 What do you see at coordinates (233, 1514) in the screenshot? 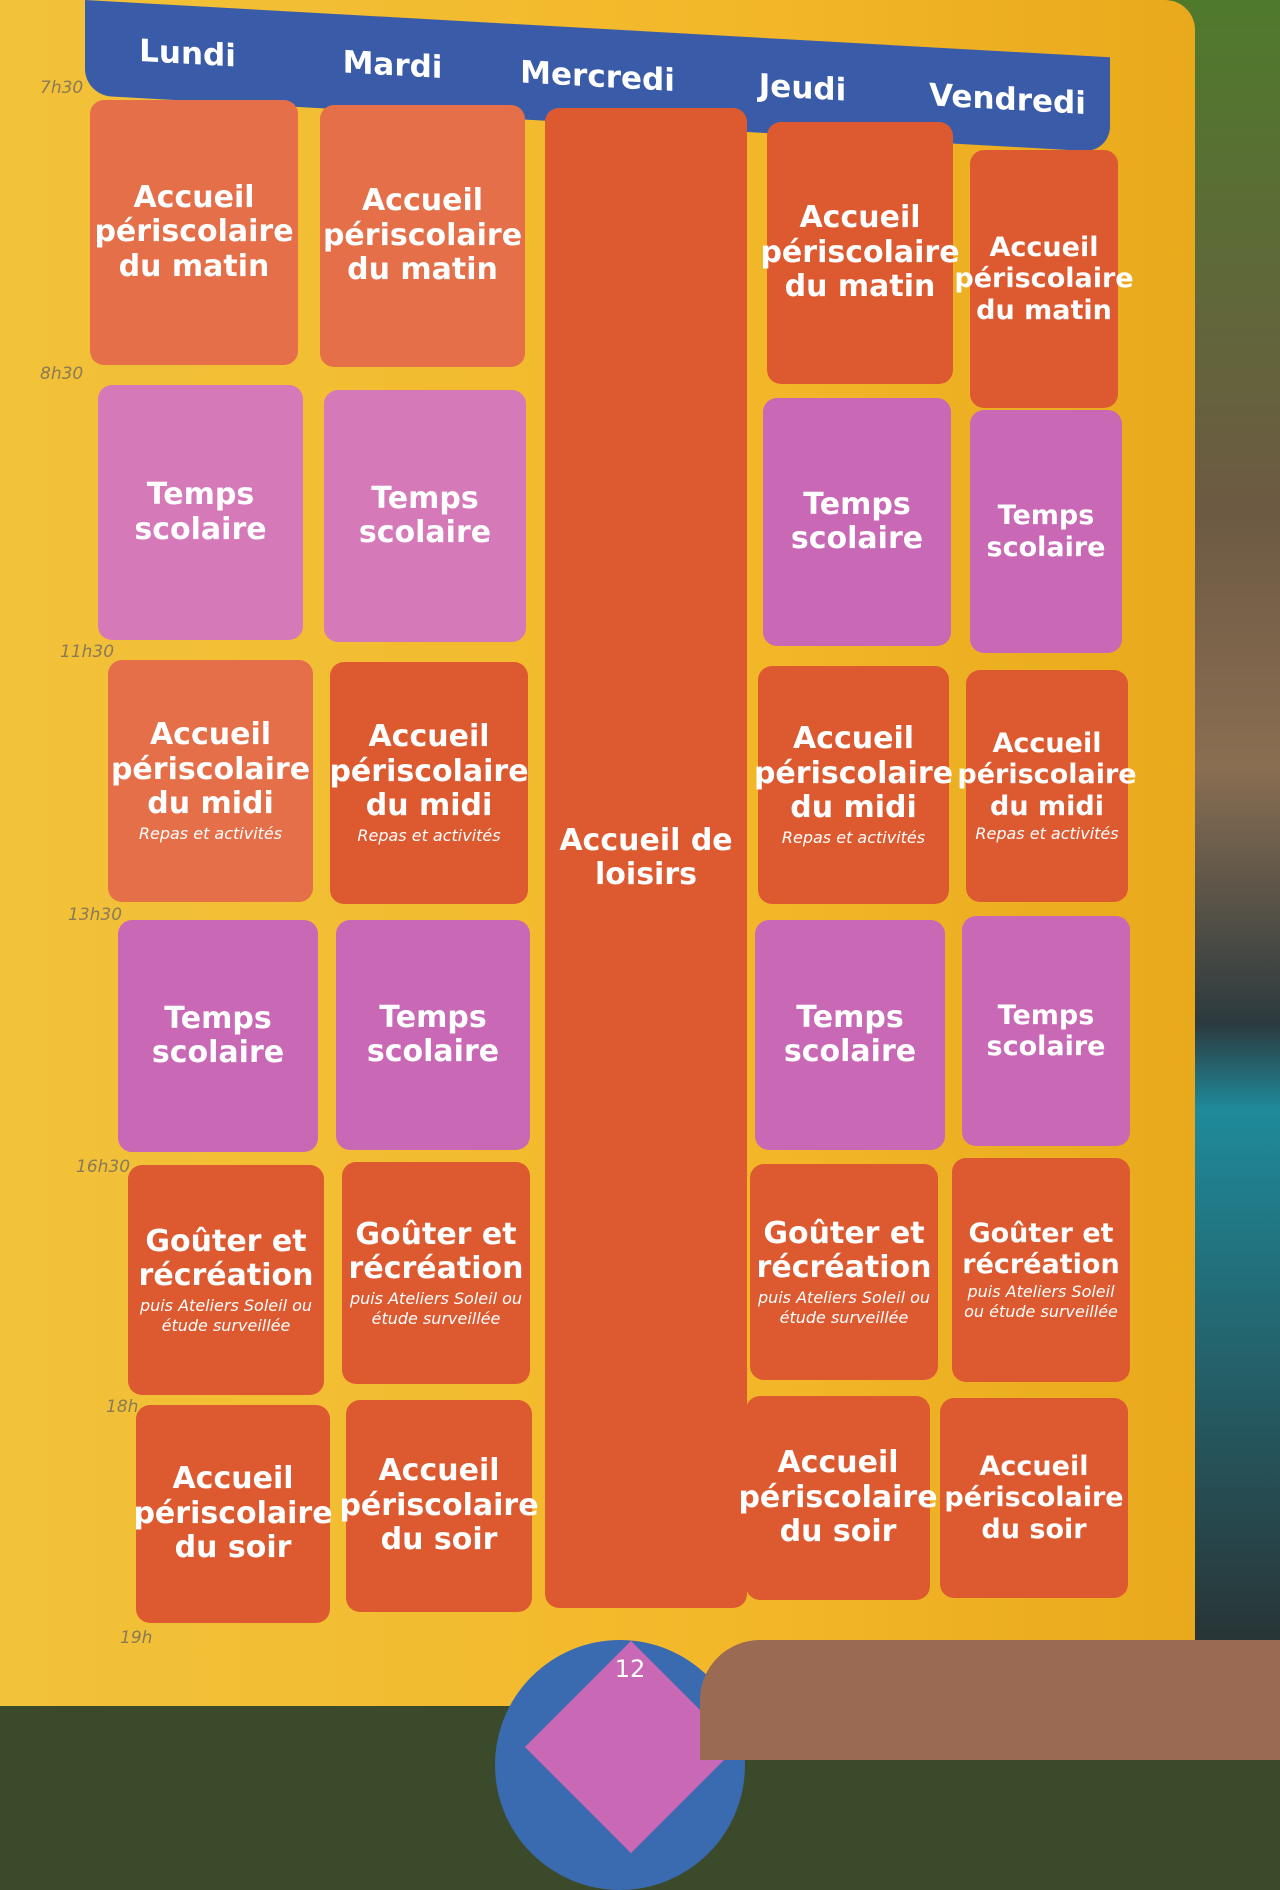
I see `block-soir-lundi: Accueil périscolaire du soir` at bounding box center [233, 1514].